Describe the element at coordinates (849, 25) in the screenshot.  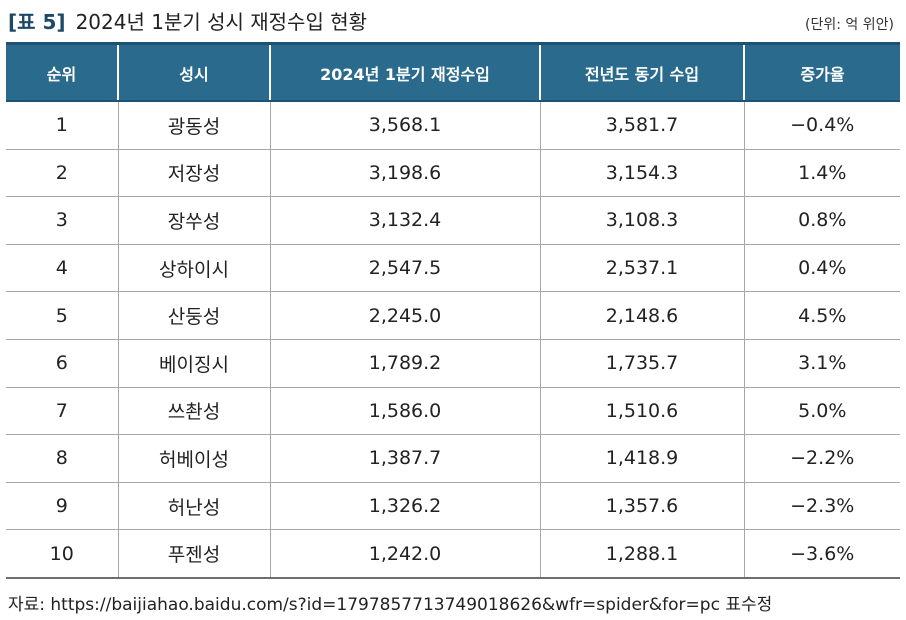
I see `unit-label: (단위: 억 위안)` at that location.